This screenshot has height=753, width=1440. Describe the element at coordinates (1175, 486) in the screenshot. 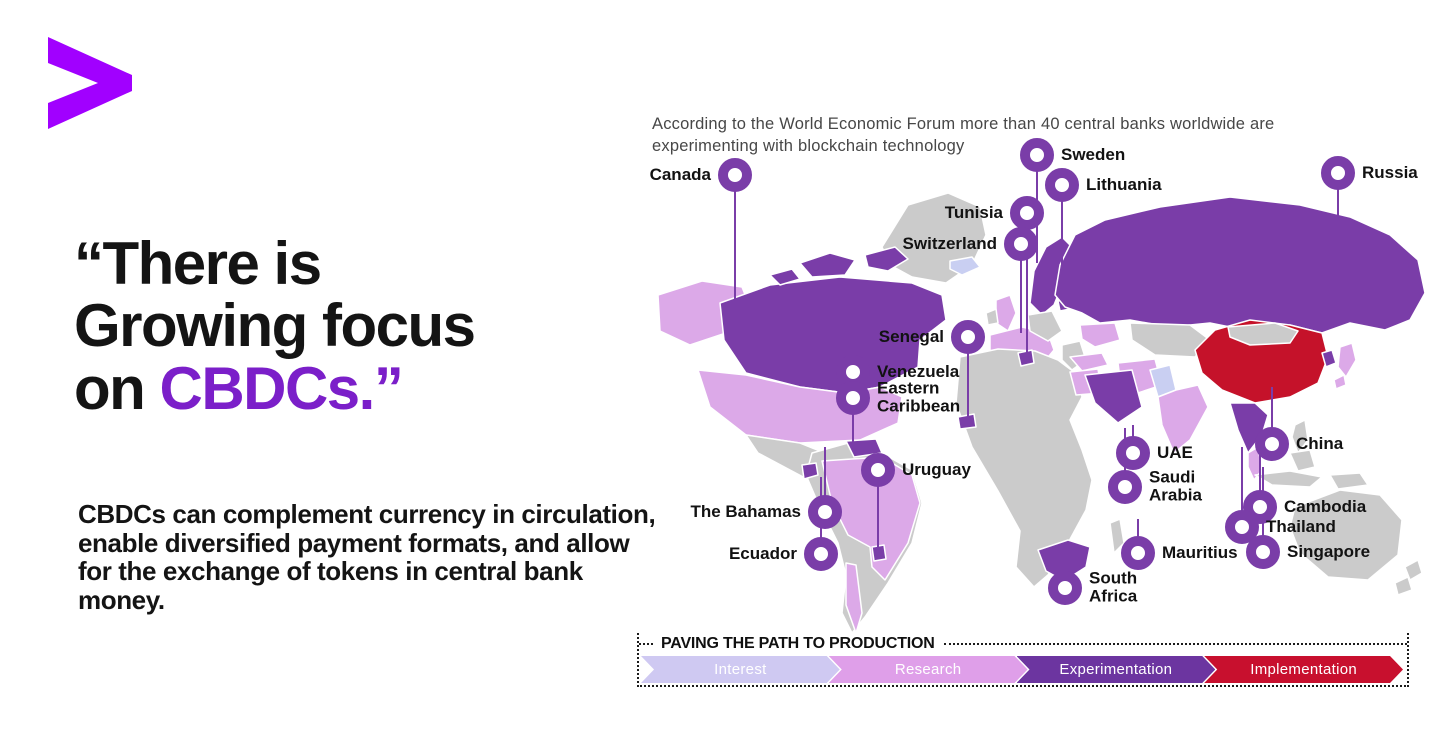

I see `map-marker-label-saudi-arabia: Saudi Arabia` at that location.